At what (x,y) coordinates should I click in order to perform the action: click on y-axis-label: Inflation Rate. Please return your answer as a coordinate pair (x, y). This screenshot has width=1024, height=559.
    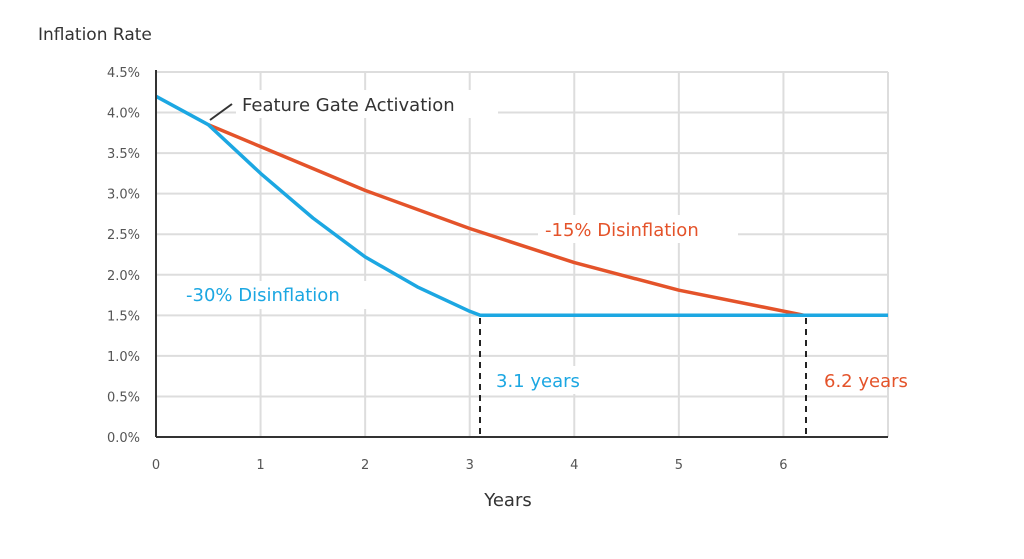
    Looking at the image, I should click on (95, 35).